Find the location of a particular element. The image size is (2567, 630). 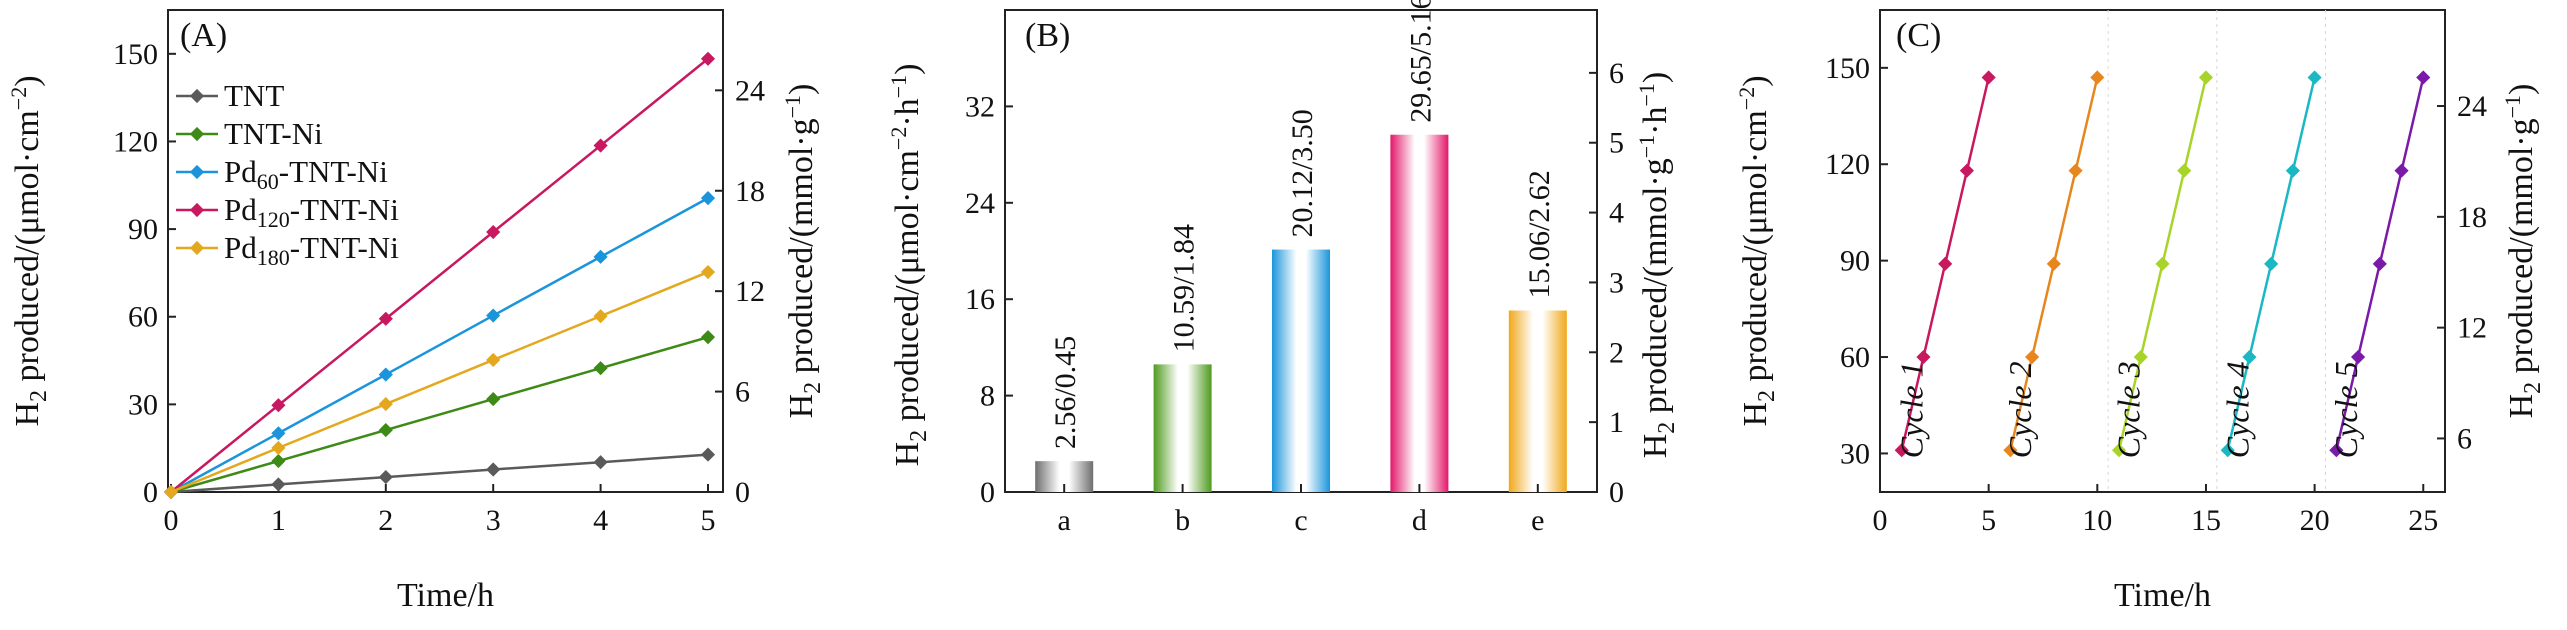

y-right-axis-label: H2 produced/(mmol·g−1) is located at coordinates (2523, 251).